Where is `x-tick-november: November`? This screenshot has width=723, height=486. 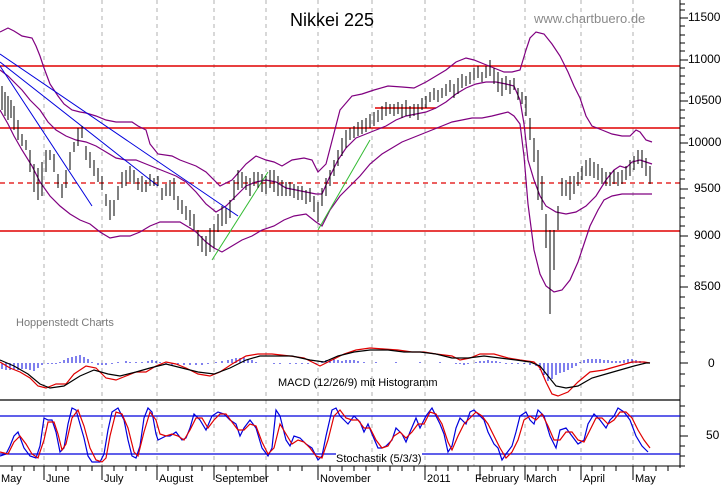 x-tick-november: November is located at coordinates (345, 479).